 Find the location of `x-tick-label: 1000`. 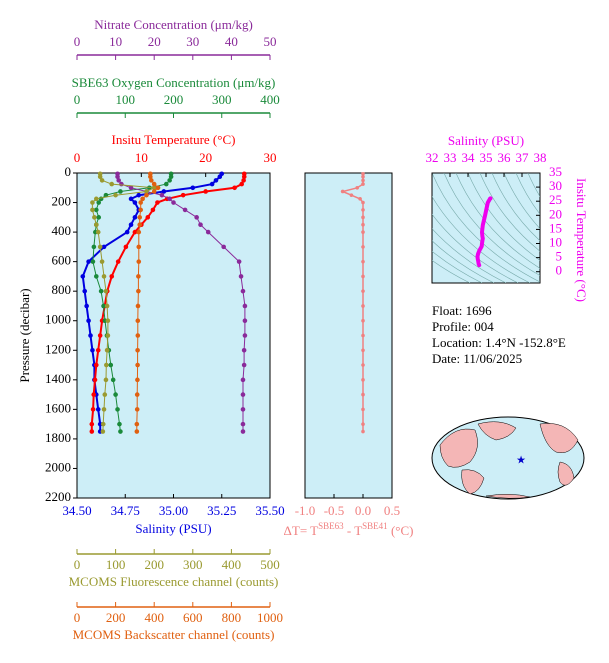

x-tick-label: 1000 is located at coordinates (270, 617).